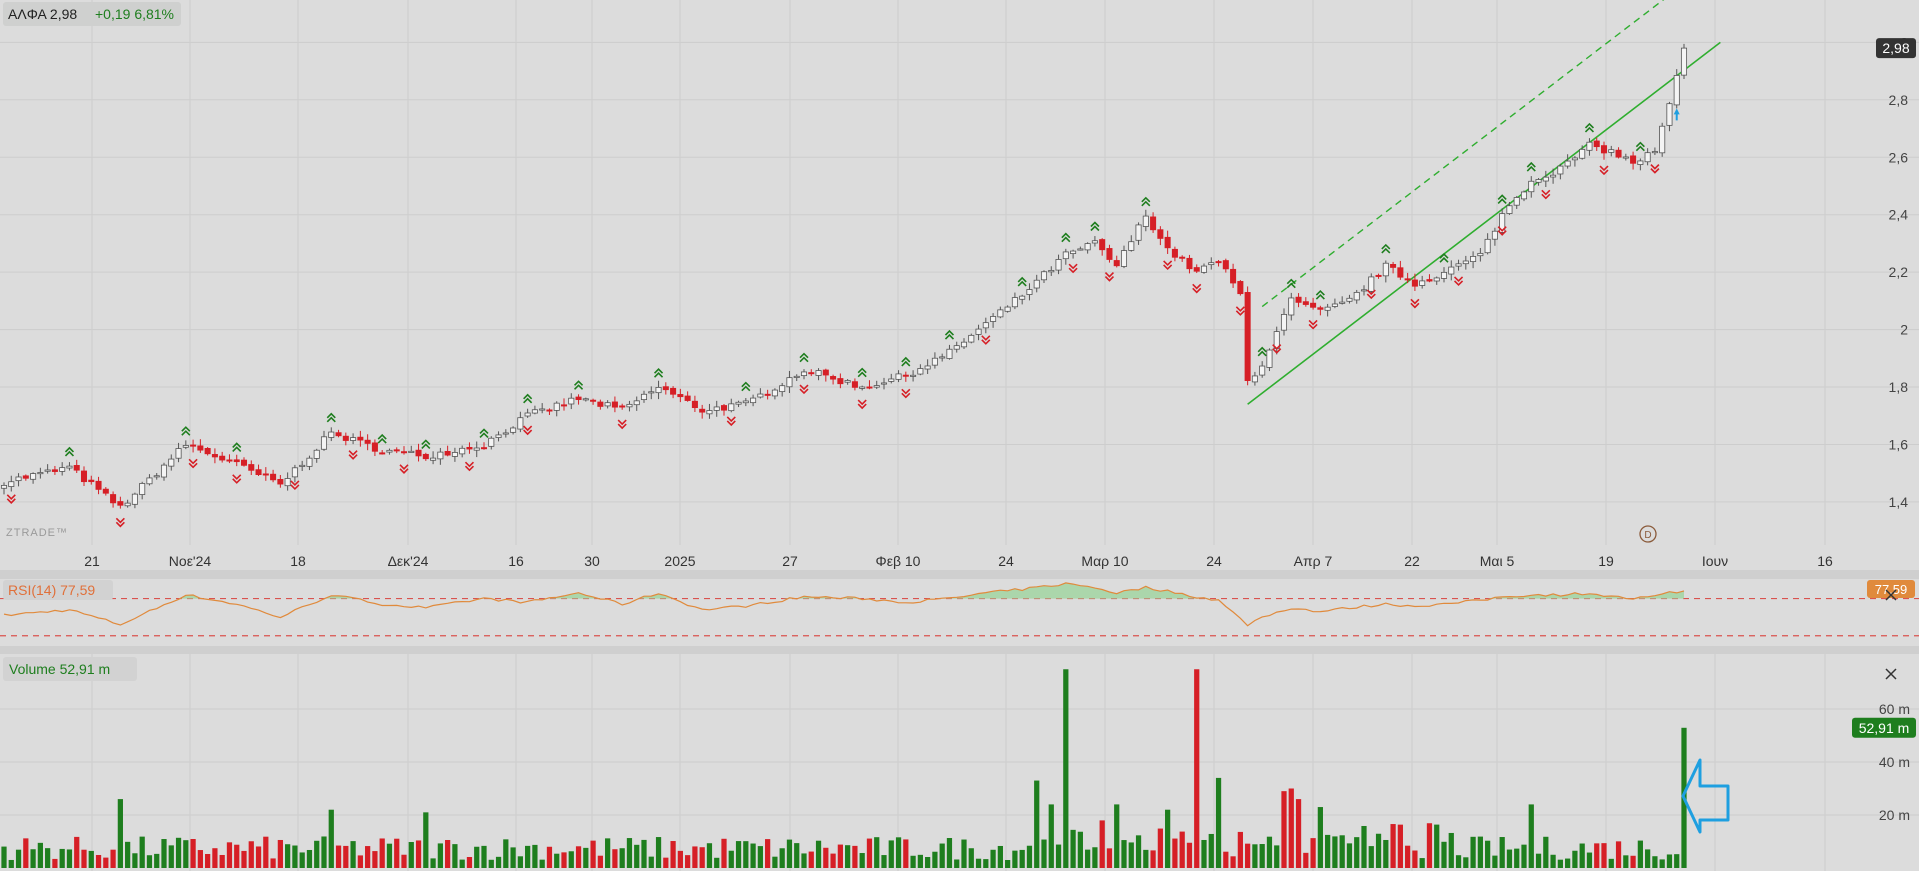 This screenshot has height=871, width=1919. What do you see at coordinates (92, 14) in the screenshot?
I see `header-badge` at bounding box center [92, 14].